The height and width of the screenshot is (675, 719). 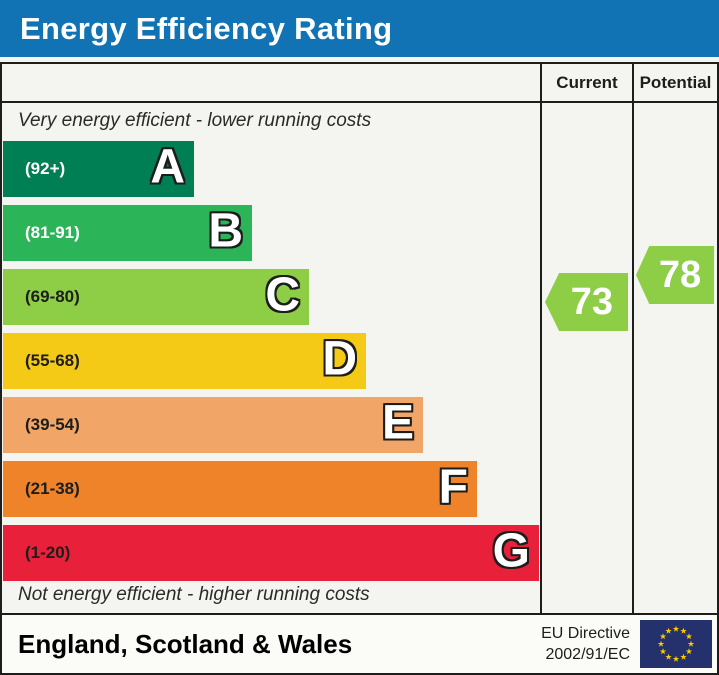 I want to click on band-g-letter: G, so click(x=511, y=551).